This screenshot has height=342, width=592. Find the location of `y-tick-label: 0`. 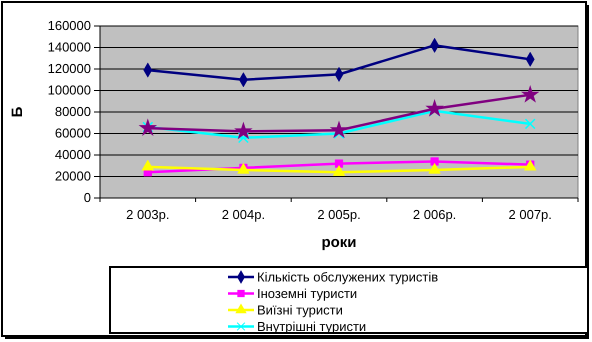

y-tick-label: 0 is located at coordinates (87, 198).